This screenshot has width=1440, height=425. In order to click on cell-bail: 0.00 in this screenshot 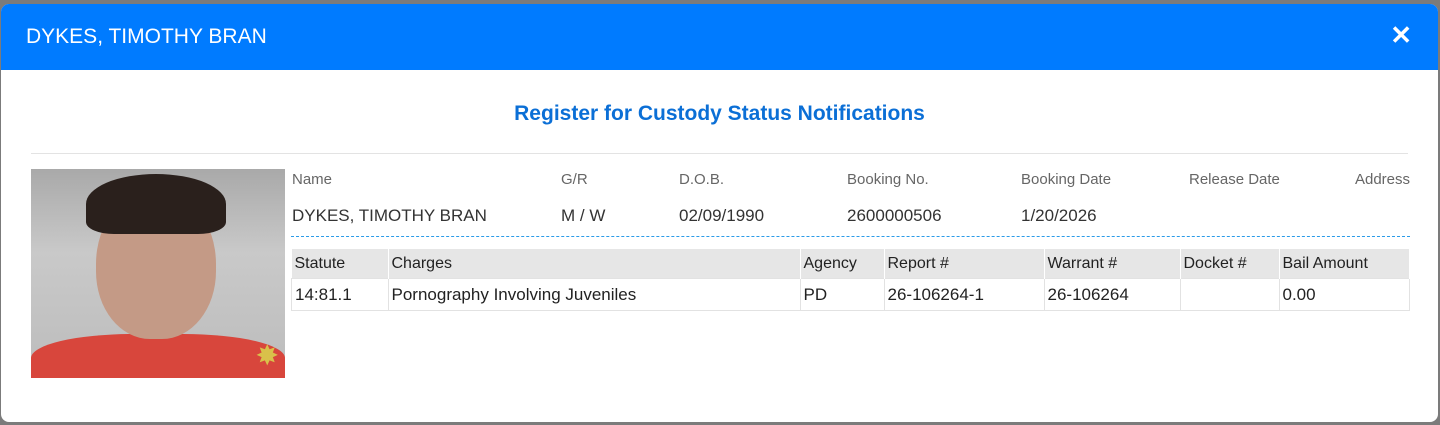, I will do `click(1344, 294)`.